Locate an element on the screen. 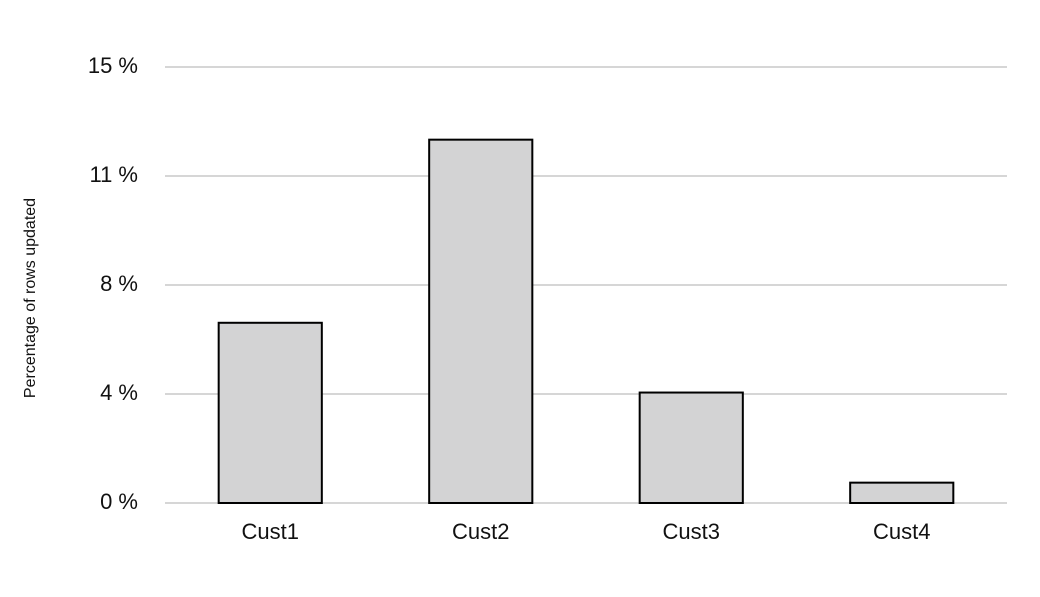 The width and height of the screenshot is (1040, 597). x-tick-label: Cust3 is located at coordinates (691, 531).